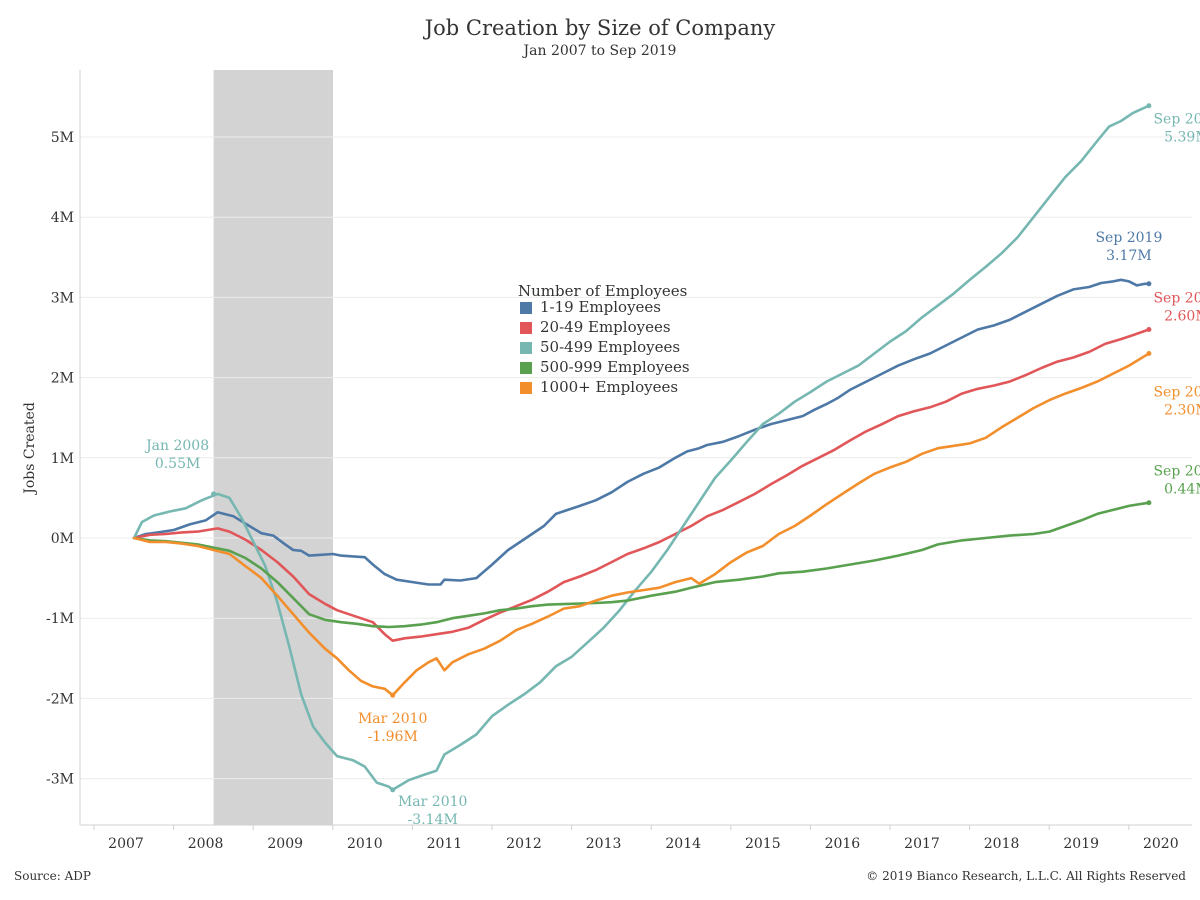  Describe the element at coordinates (30, 449) in the screenshot. I see `y-axis-label: Jobs Created` at that location.